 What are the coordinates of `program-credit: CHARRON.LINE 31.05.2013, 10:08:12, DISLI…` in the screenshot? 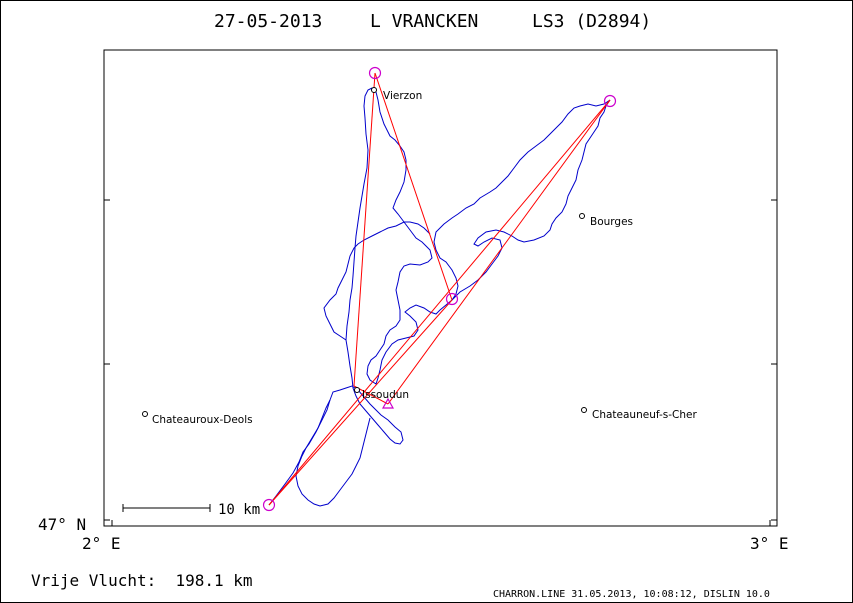 It's located at (631, 594).